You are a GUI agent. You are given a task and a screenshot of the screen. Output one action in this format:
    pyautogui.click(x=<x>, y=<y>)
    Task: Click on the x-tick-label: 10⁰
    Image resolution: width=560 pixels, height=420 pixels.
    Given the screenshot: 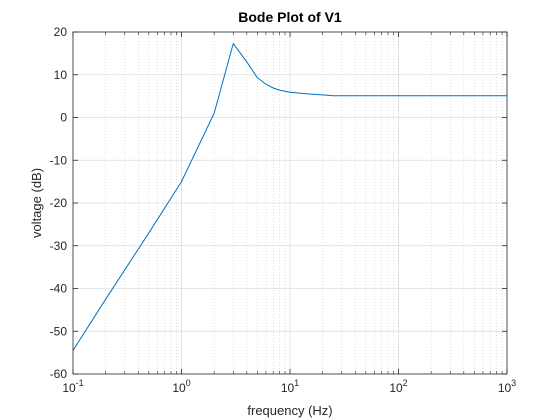 What is the action you would take?
    pyautogui.click(x=181, y=386)
    